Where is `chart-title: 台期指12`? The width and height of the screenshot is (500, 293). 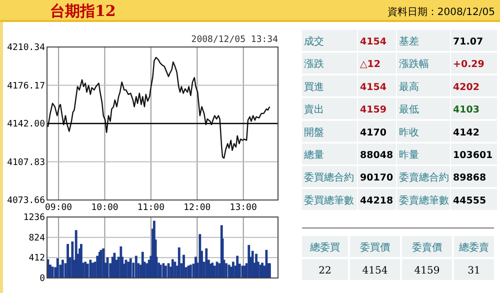
chart-title: 台期指12 is located at coordinates (83, 11).